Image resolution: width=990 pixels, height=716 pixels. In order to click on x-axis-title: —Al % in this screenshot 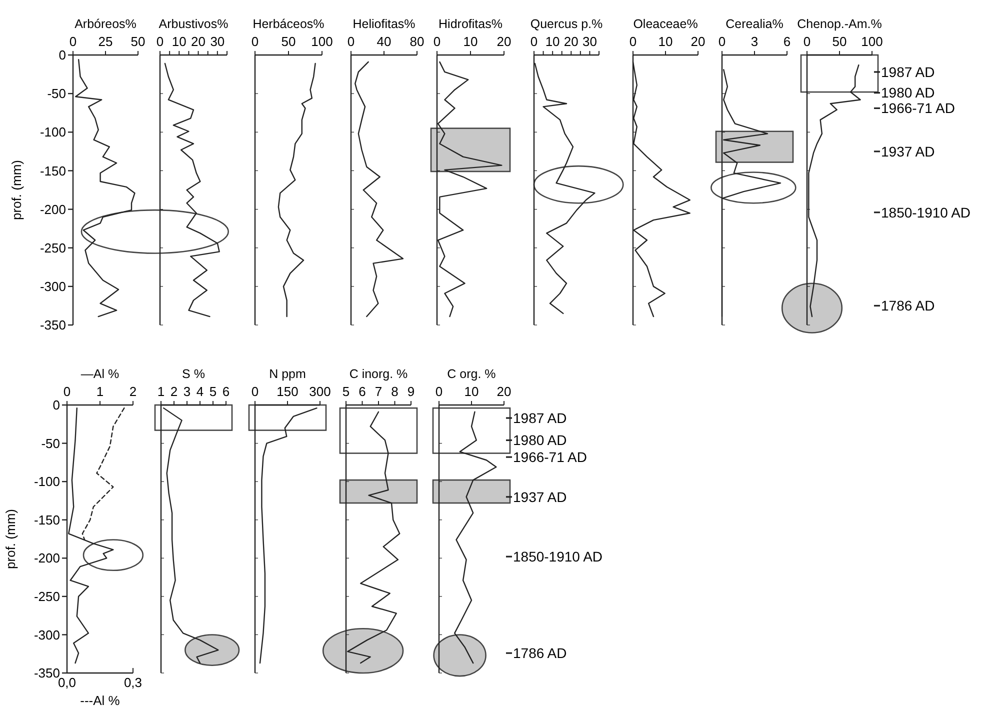, I will do `click(100, 374)`.